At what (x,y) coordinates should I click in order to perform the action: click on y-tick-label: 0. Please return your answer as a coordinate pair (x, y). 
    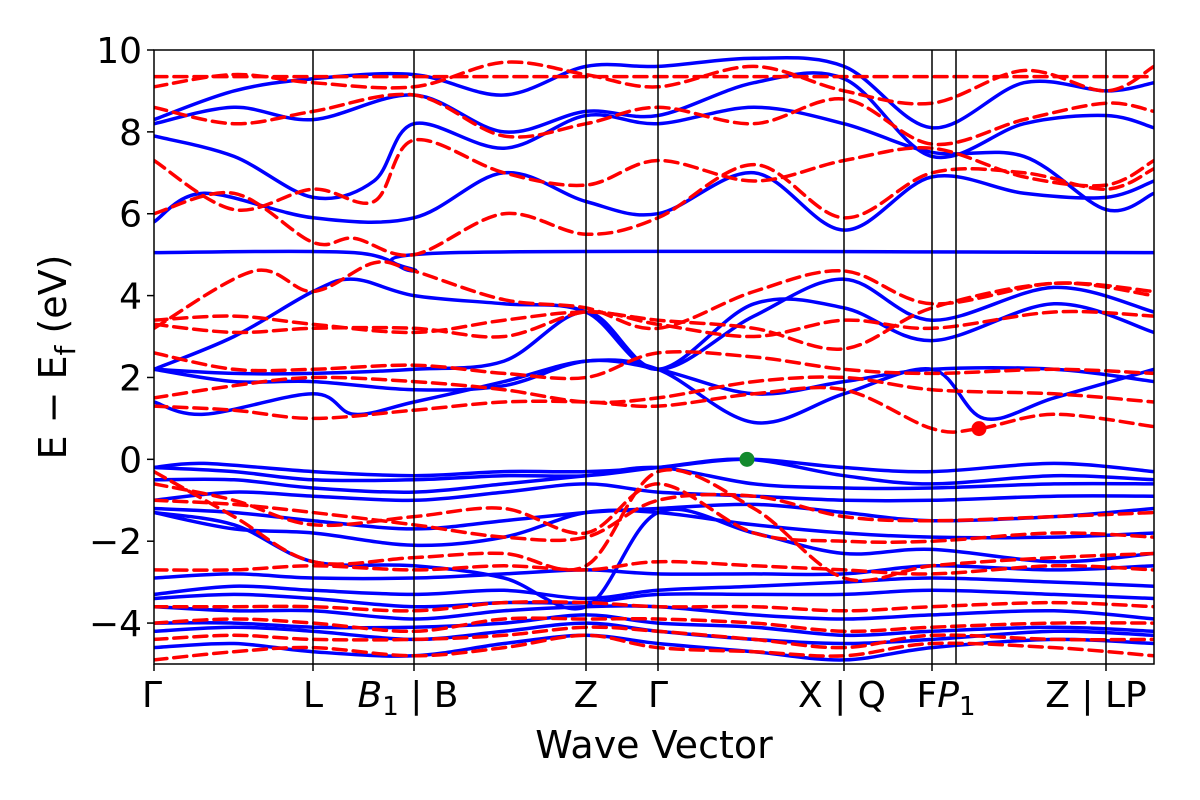
    Looking at the image, I should click on (130, 460).